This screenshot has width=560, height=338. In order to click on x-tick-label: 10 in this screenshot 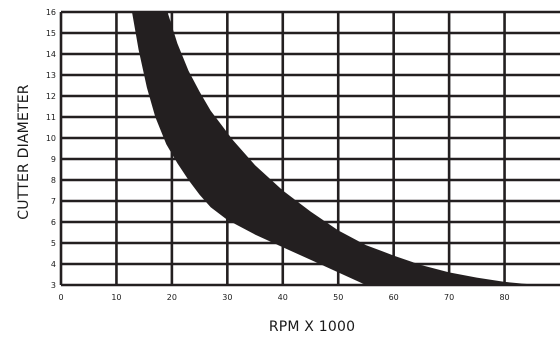, I will do `click(116, 297)`.